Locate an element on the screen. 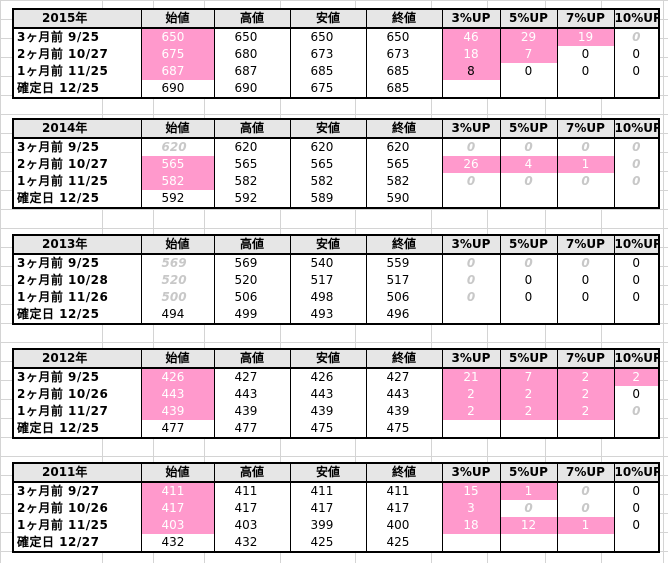  year-label: 2012年 is located at coordinates (77, 359).